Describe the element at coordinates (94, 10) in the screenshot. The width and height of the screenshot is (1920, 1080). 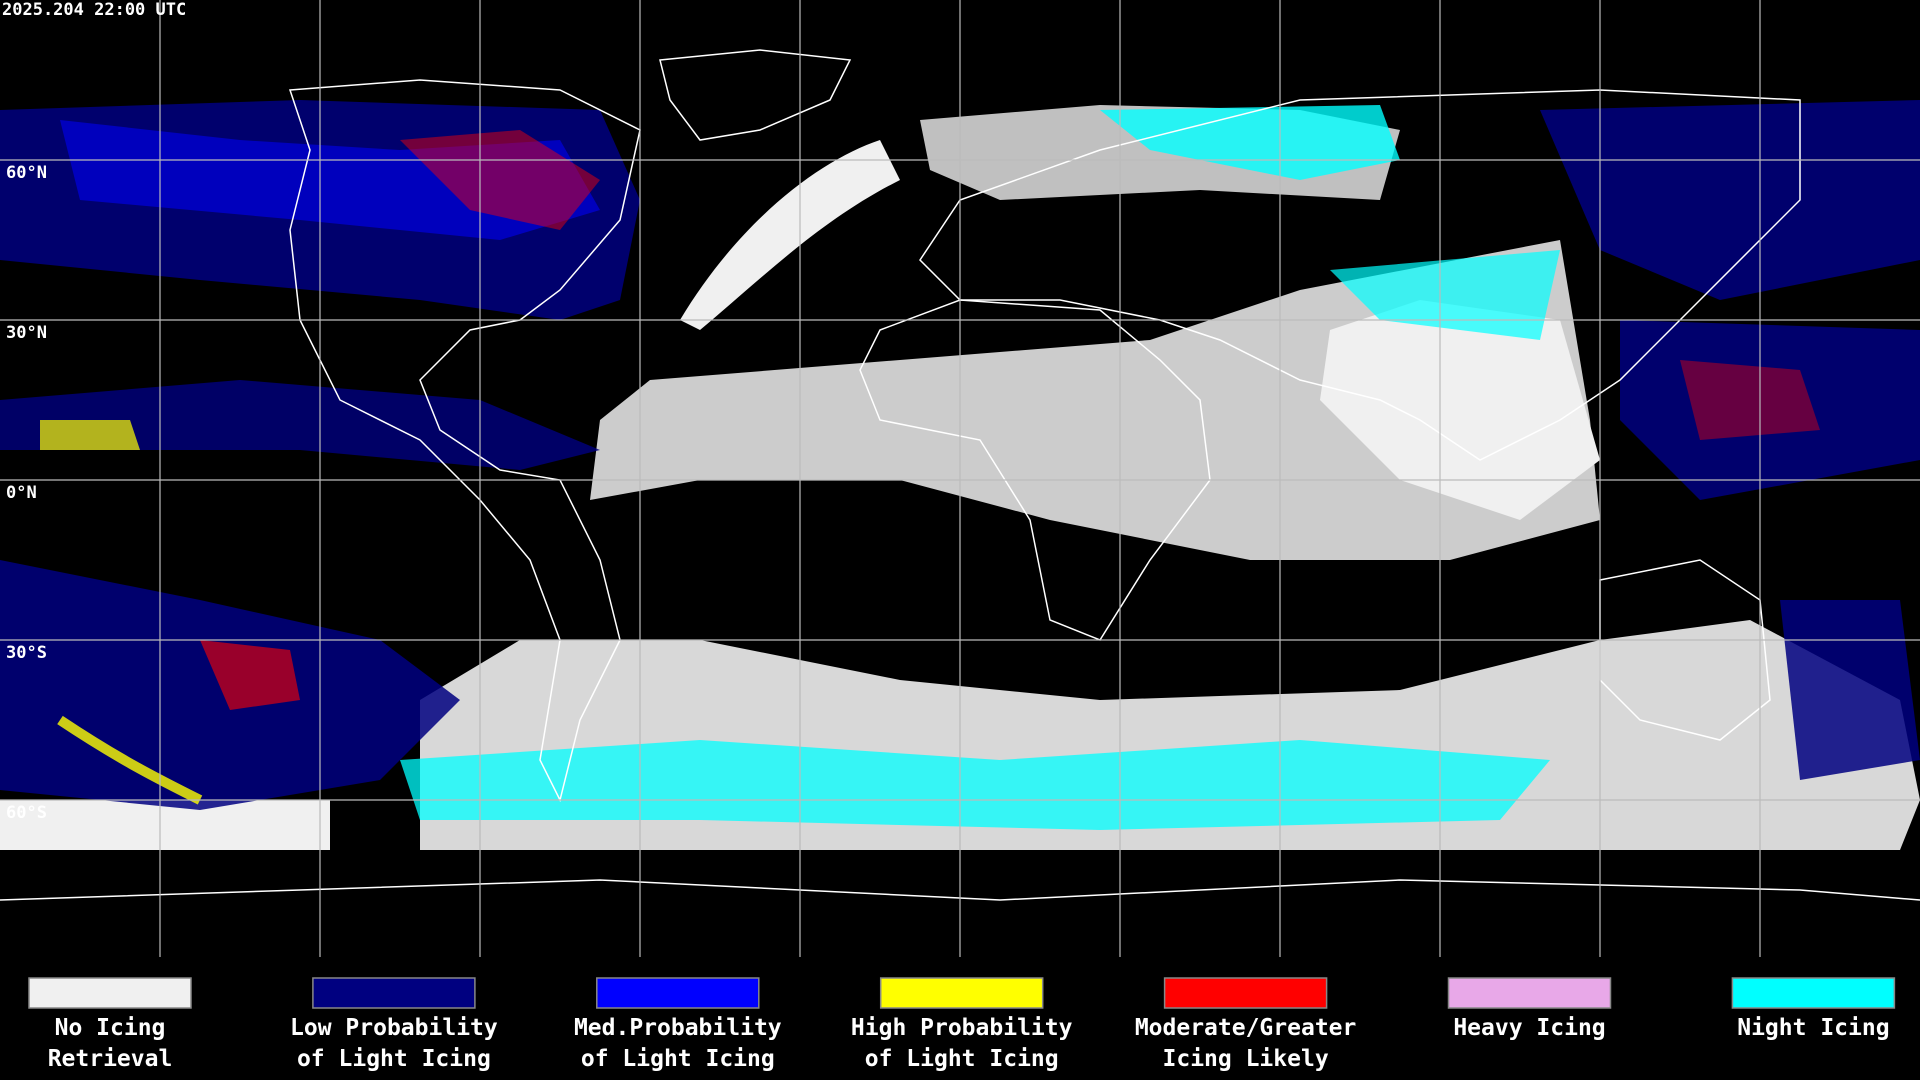
I see `timestamp: 2025.204 22:00 UTC` at that location.